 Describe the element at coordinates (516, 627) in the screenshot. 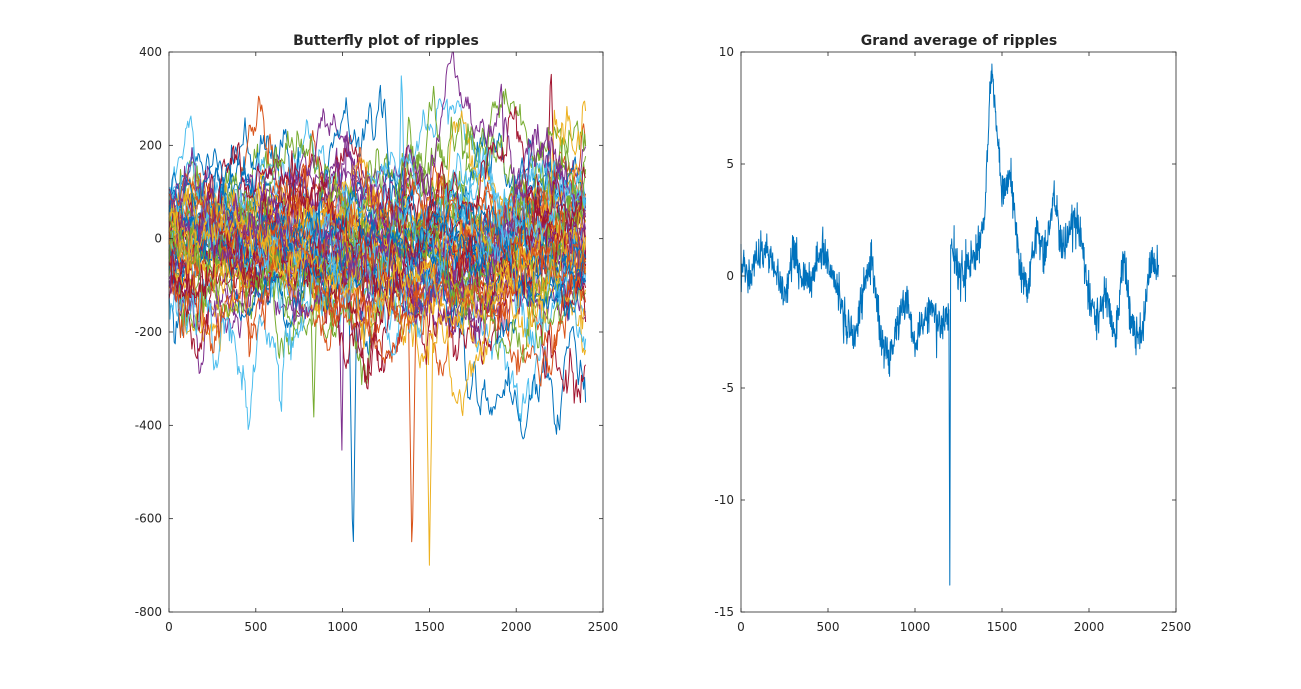

I see `butterfly-xtick-label: 2000` at that location.